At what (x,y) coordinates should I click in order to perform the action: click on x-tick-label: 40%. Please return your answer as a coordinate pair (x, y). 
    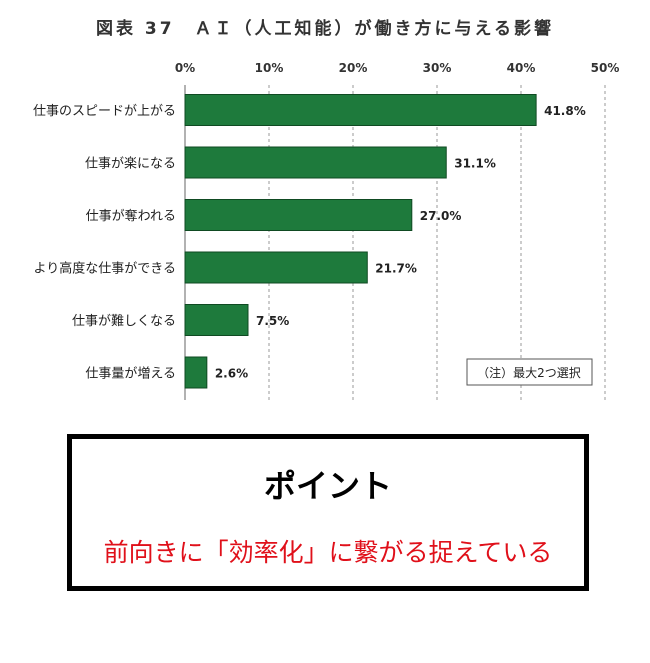
    Looking at the image, I should click on (521, 68).